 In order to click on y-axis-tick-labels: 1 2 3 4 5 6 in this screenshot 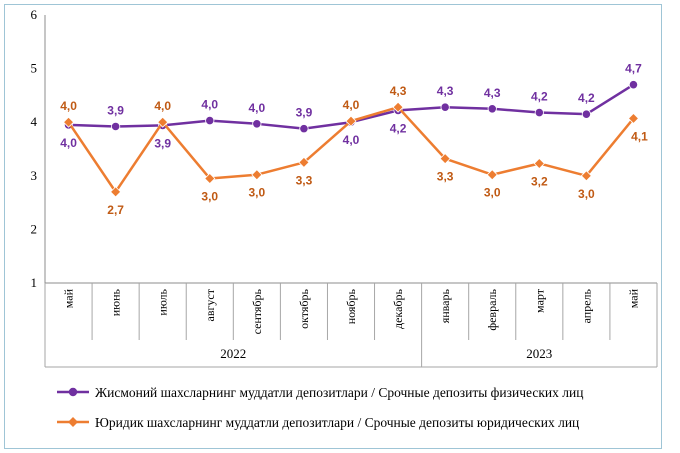, I will do `click(34, 148)`.